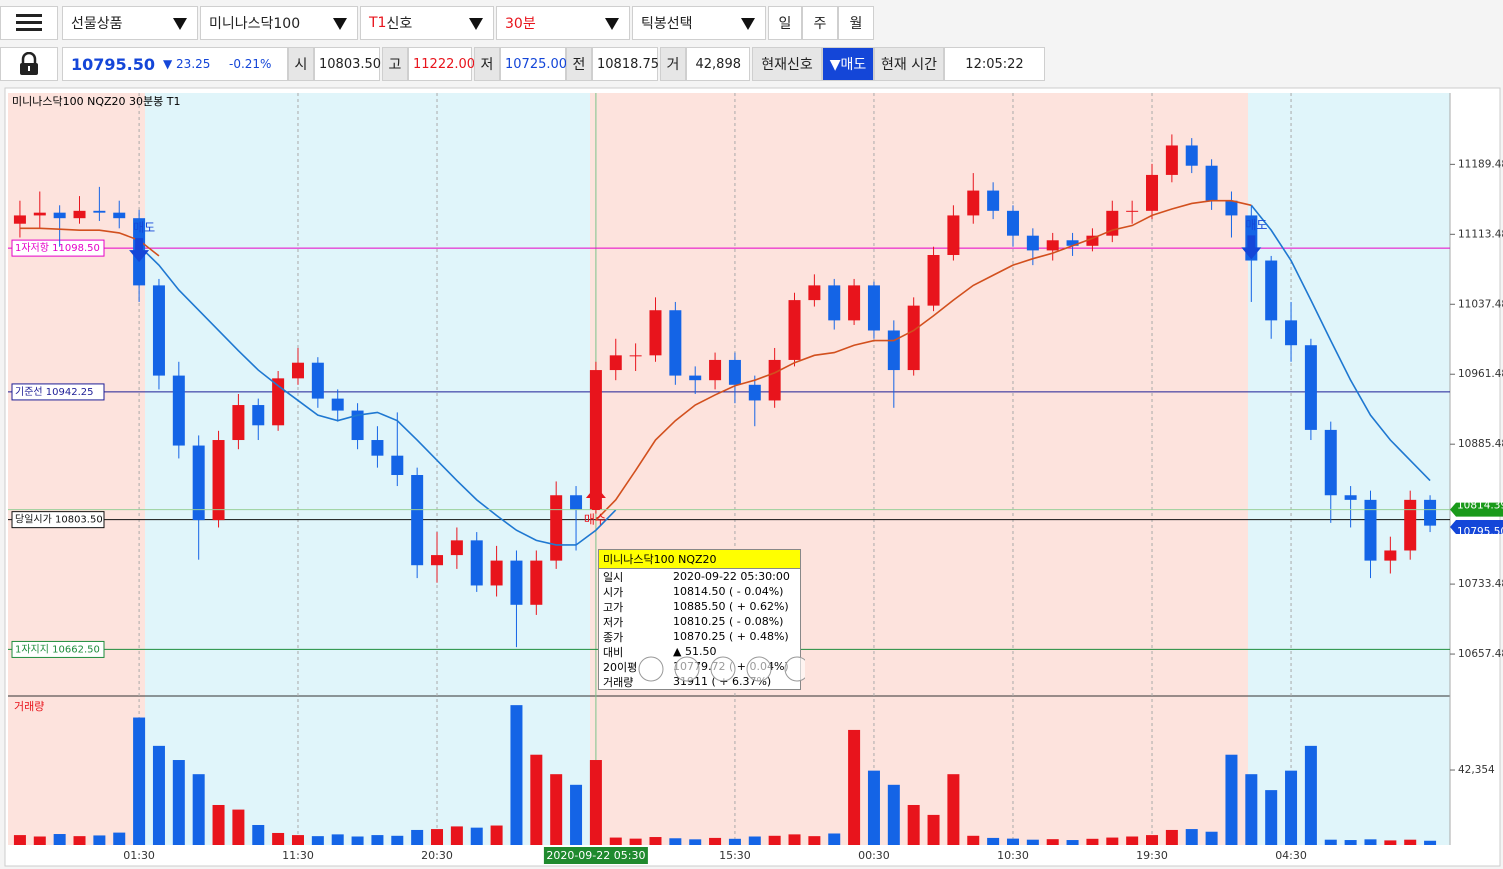  Describe the element at coordinates (820, 23) in the screenshot. I see `period-week: 주` at that location.